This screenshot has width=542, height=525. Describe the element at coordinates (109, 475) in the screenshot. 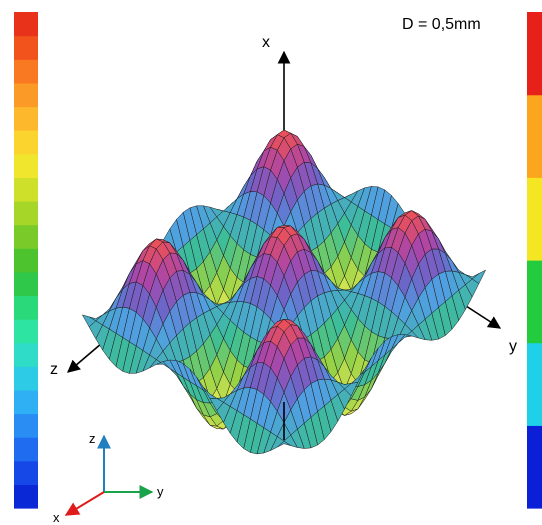

I see `axis-triad` at that location.